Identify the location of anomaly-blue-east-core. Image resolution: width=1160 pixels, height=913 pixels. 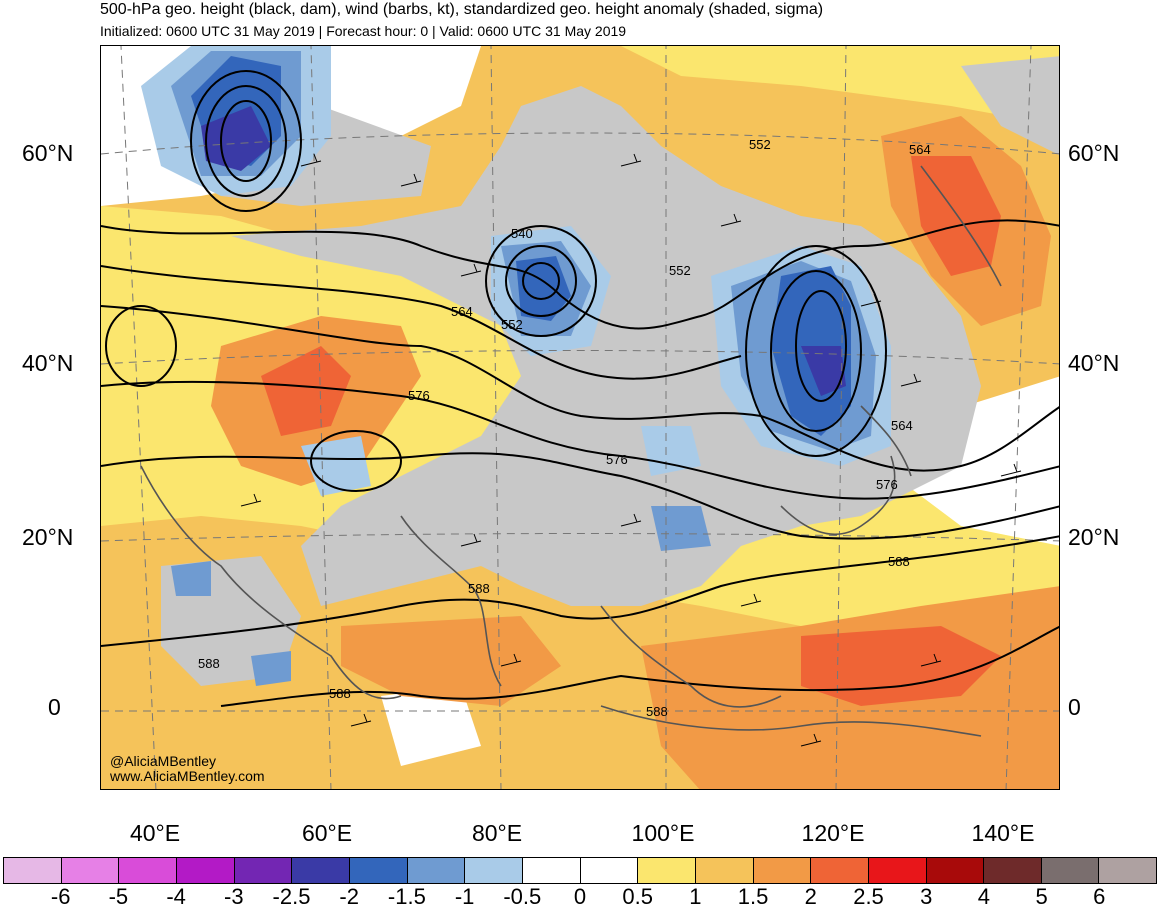
(823, 371).